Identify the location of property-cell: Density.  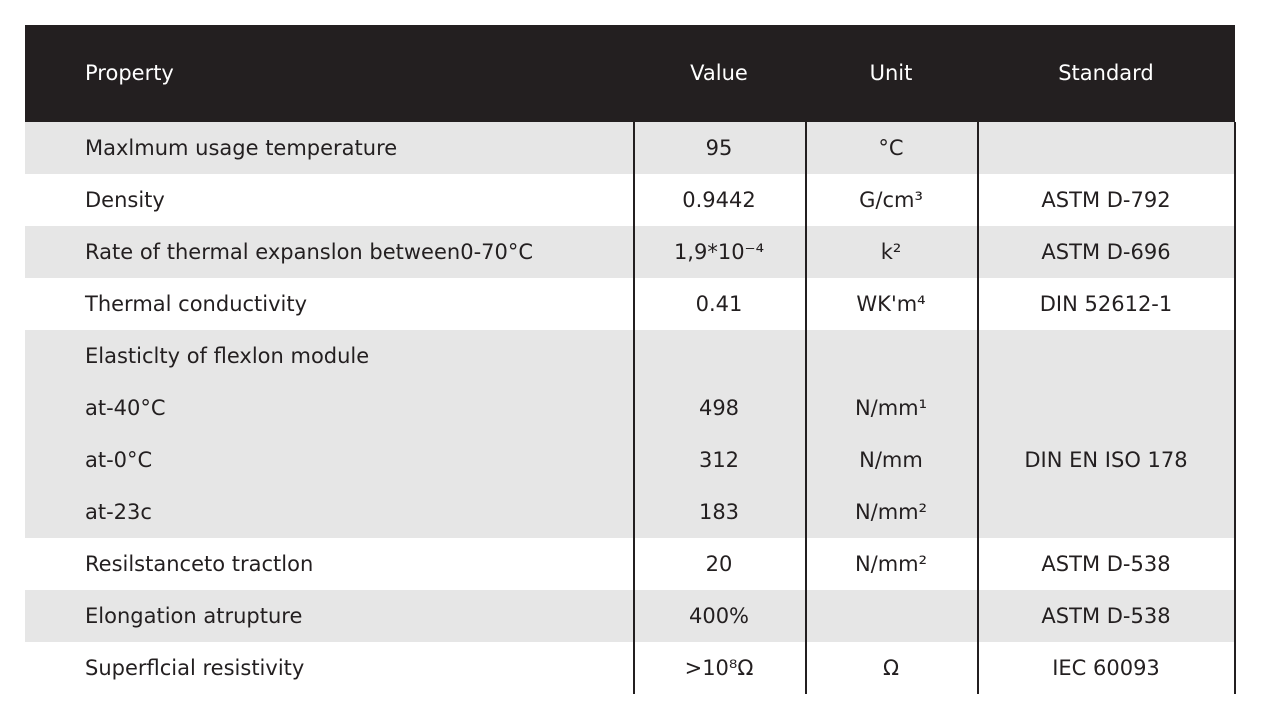
(125, 200).